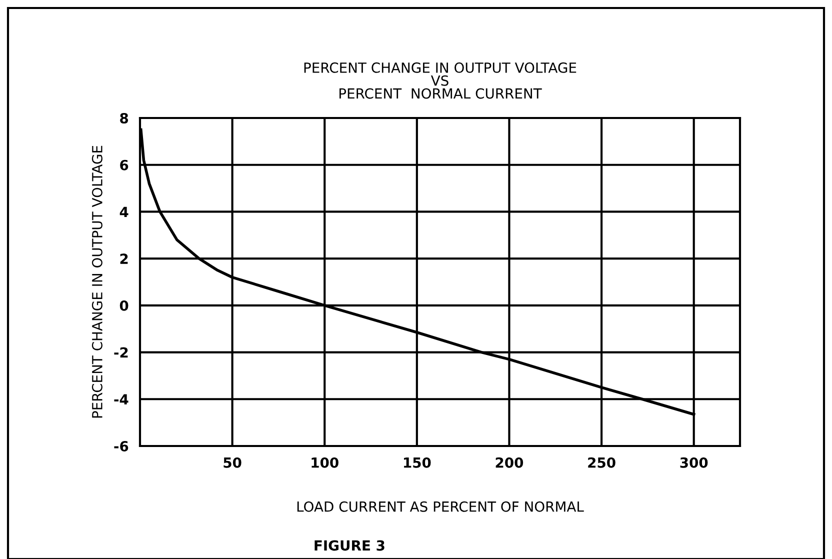 The image size is (832, 559). What do you see at coordinates (124, 305) in the screenshot?
I see `y-tick-label: 0` at bounding box center [124, 305].